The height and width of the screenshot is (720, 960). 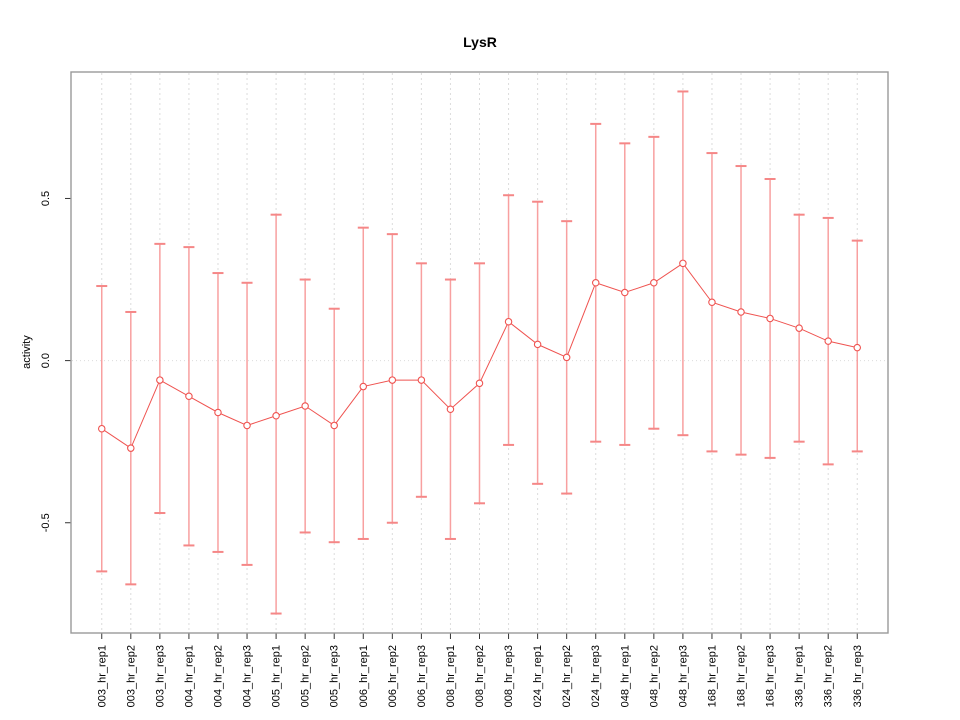 What do you see at coordinates (771, 676) in the screenshot?
I see `x-tick-label: 168_hr_rep3` at bounding box center [771, 676].